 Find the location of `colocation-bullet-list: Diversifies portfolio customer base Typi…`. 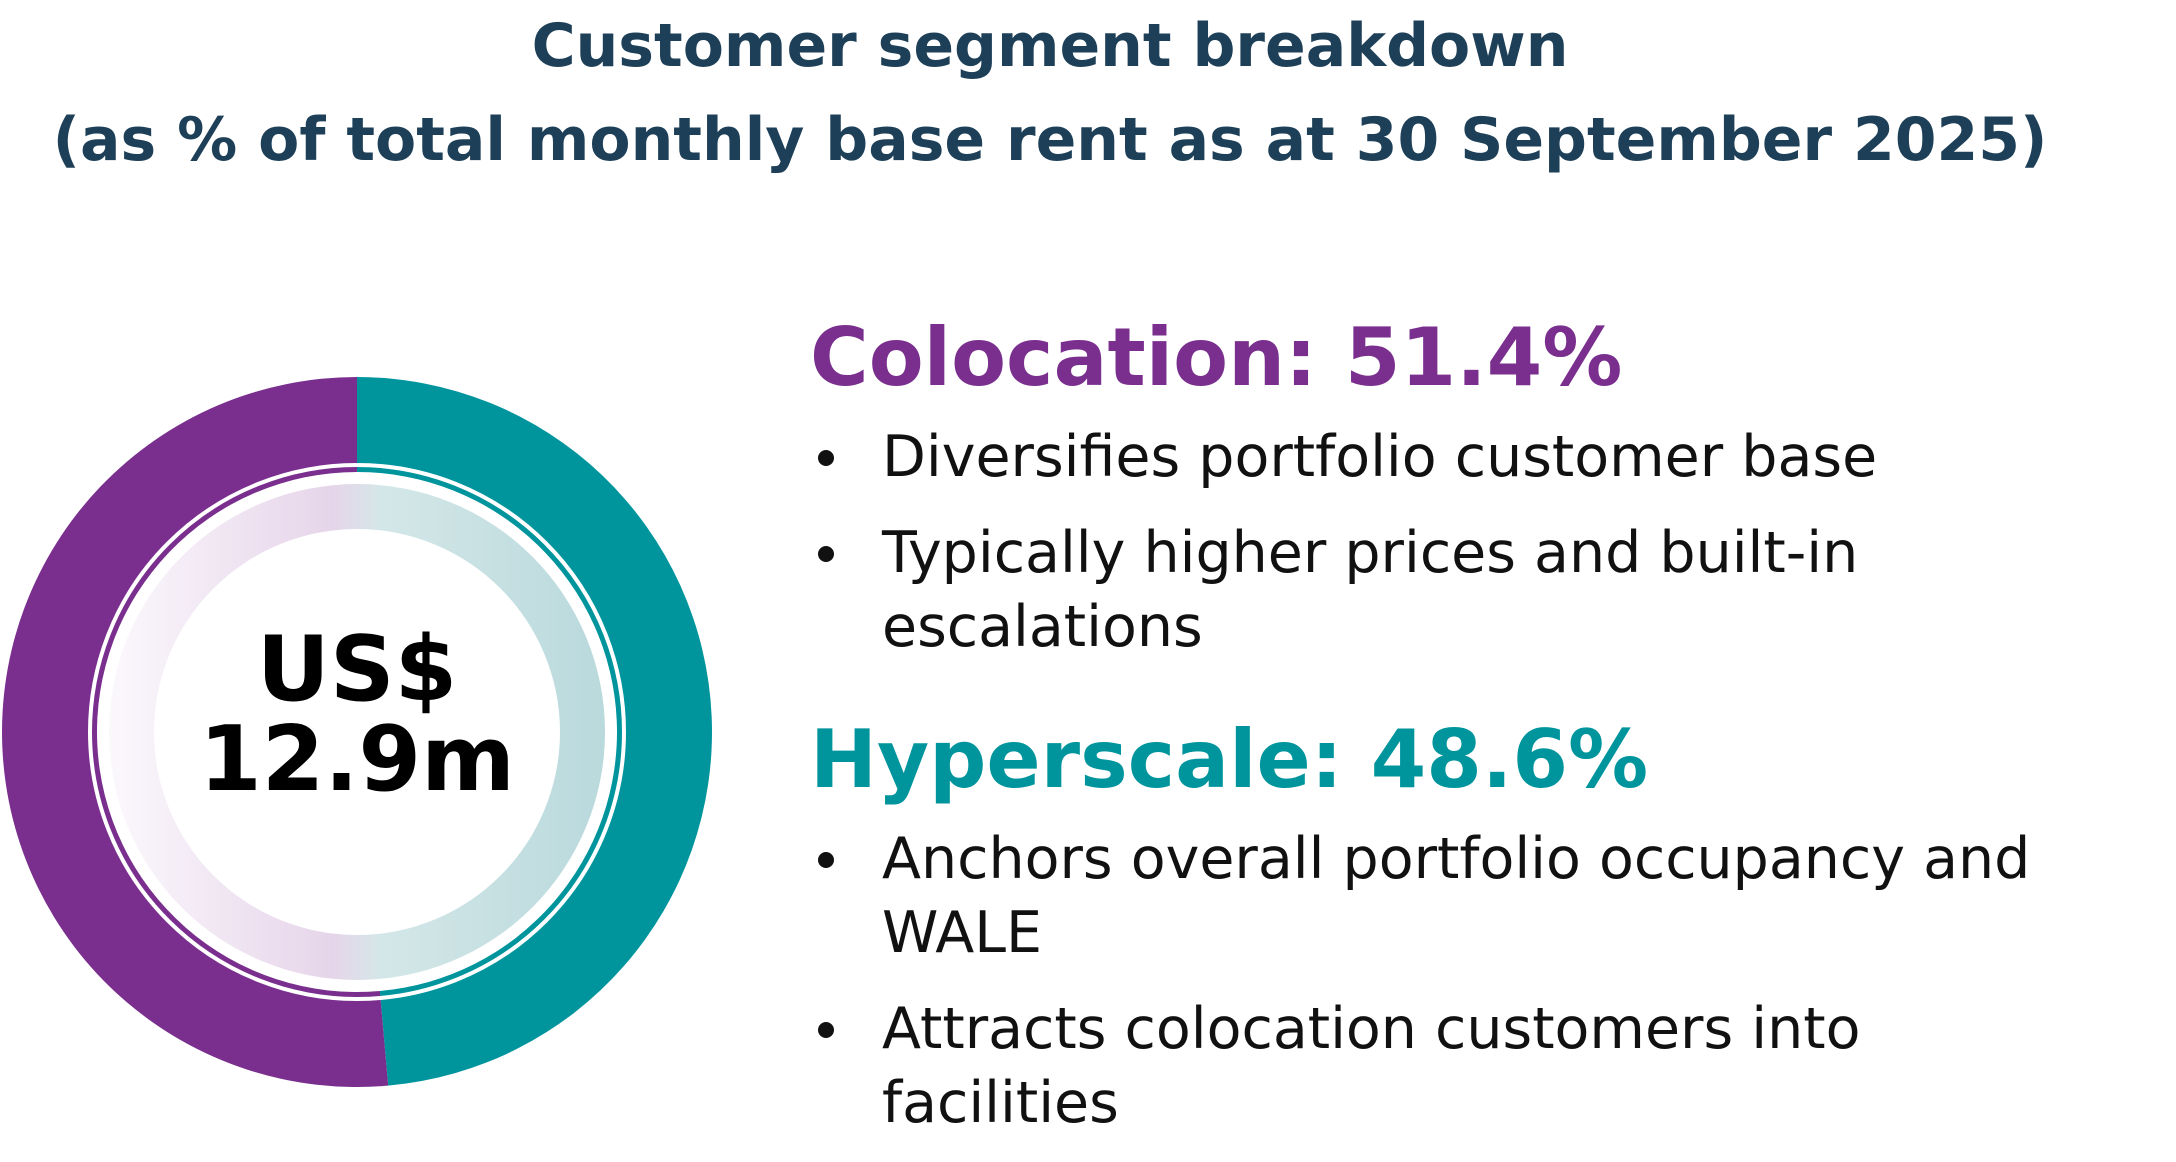

colocation-bullet-list: Diversifies portfolio customer base Typi… is located at coordinates (1460, 553).